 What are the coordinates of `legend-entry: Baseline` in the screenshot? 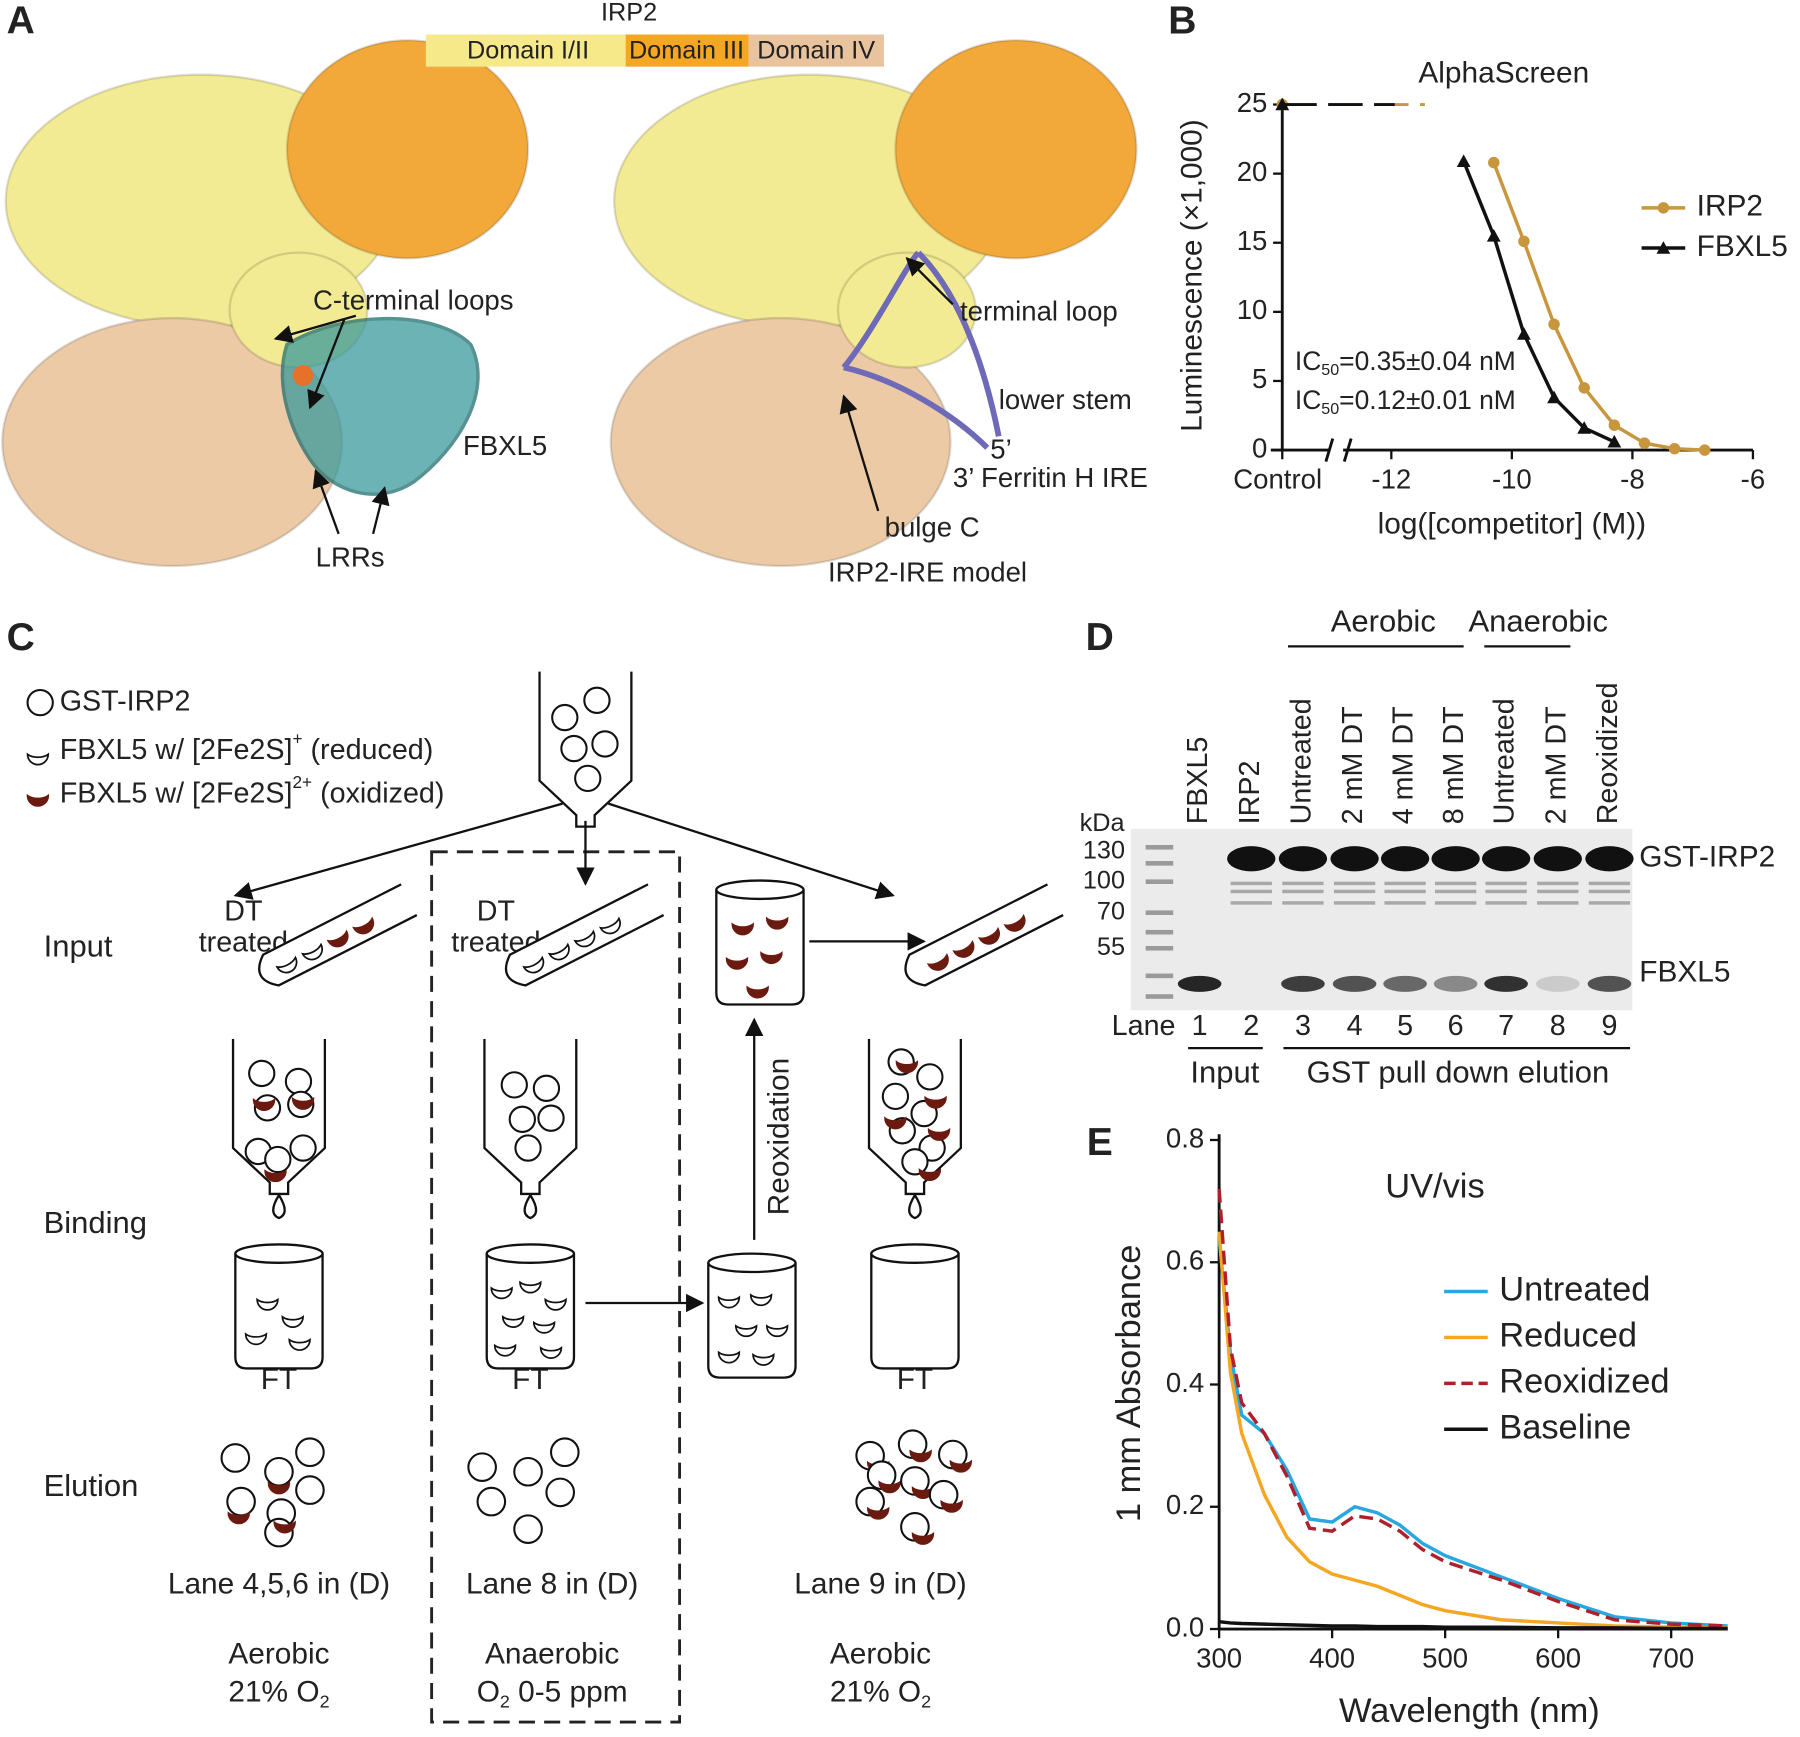 It's located at (1565, 1427).